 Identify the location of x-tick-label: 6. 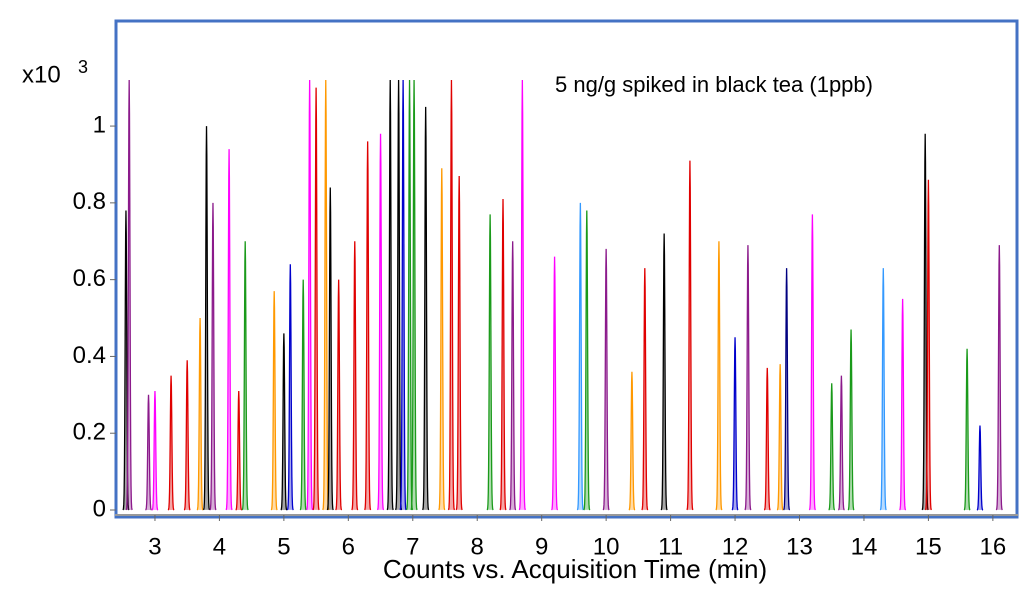
(348, 546).